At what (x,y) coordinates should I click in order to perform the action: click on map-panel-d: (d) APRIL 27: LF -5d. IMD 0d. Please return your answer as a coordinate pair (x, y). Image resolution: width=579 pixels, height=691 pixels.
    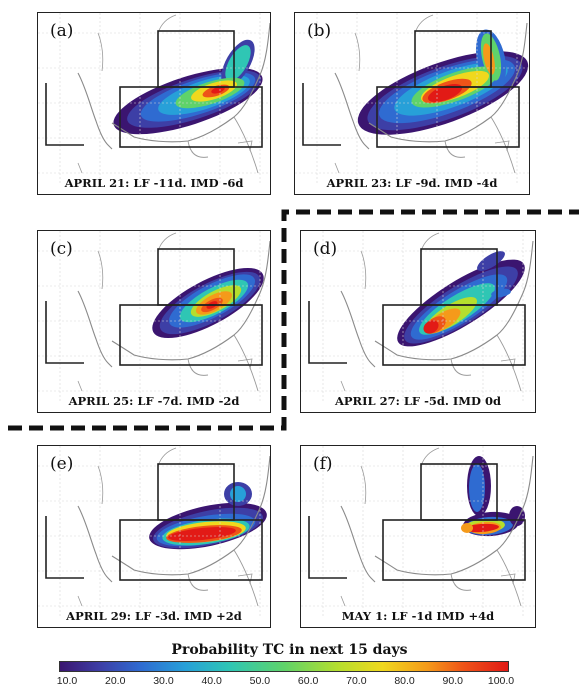
    Looking at the image, I should click on (418, 321).